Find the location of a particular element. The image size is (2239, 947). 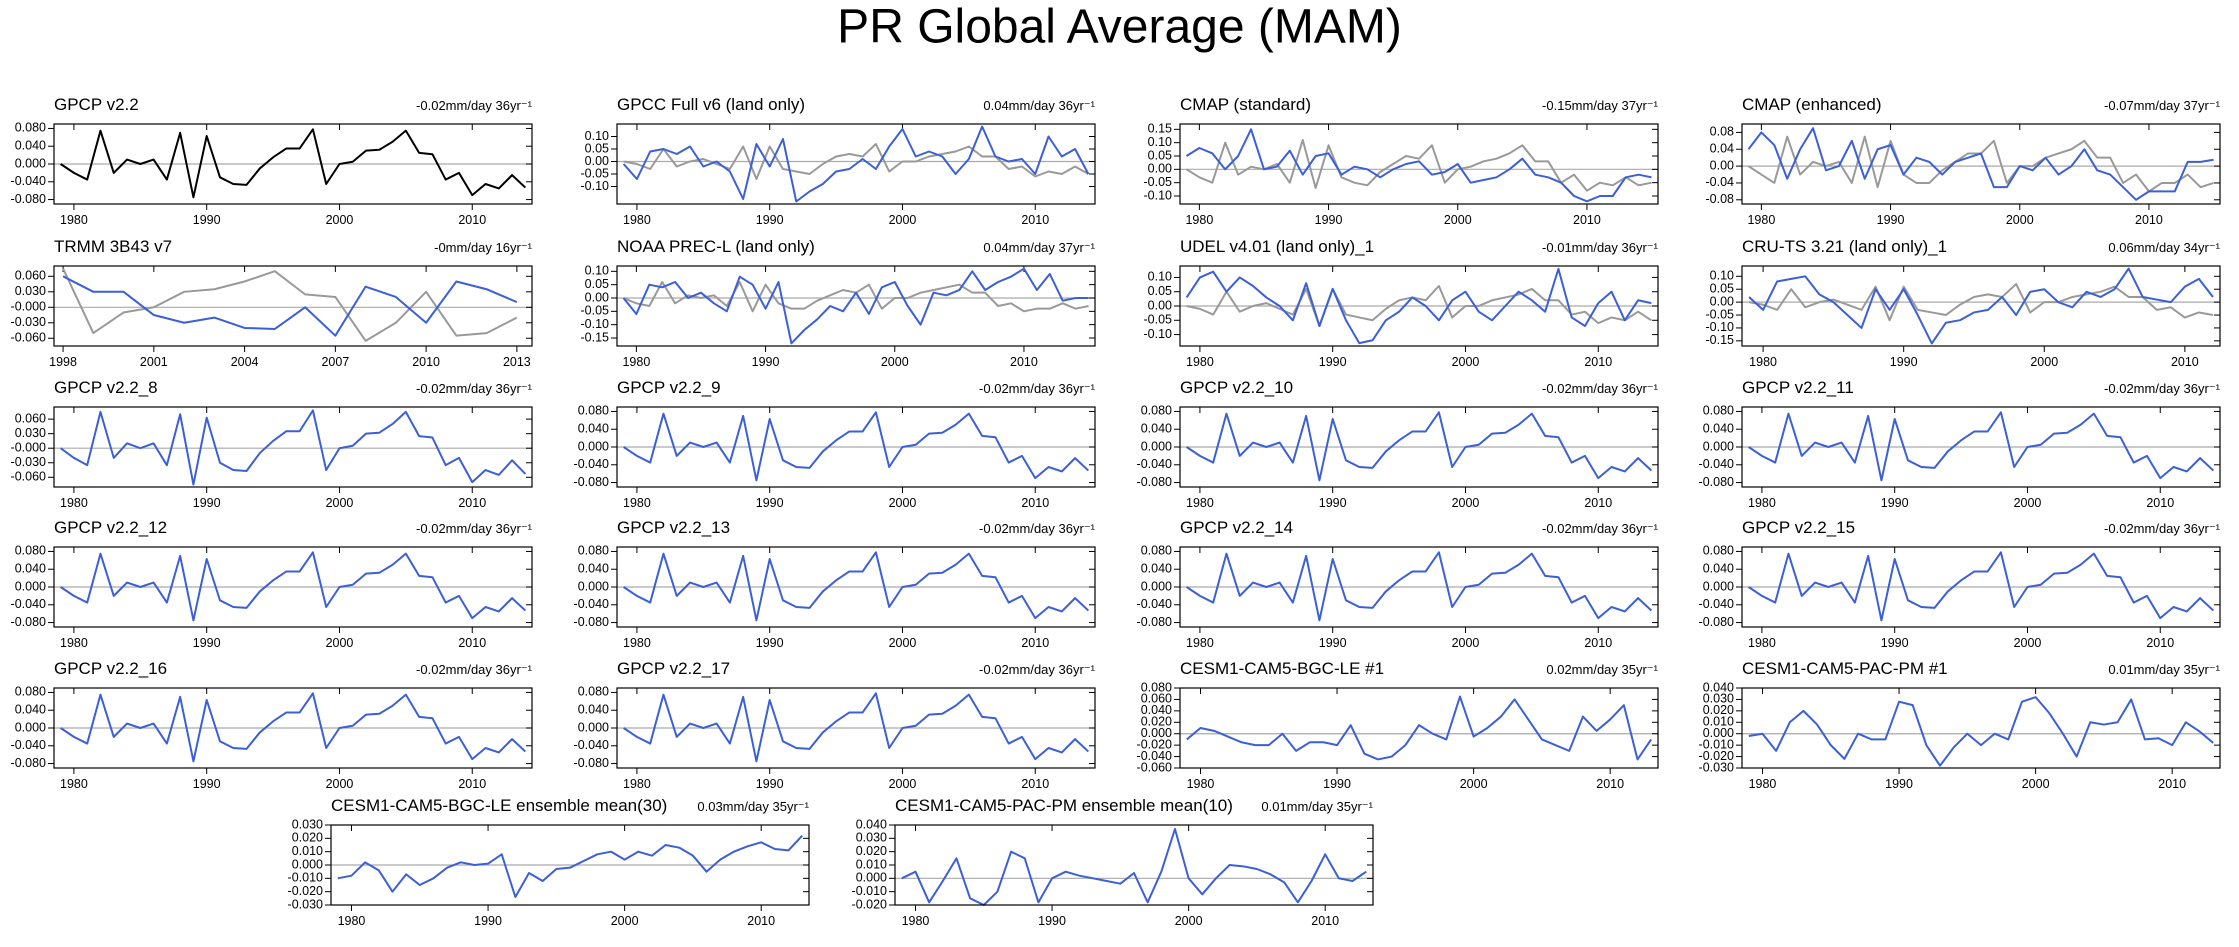

y-tick-label: -0.05 is located at coordinates (1720, 314).